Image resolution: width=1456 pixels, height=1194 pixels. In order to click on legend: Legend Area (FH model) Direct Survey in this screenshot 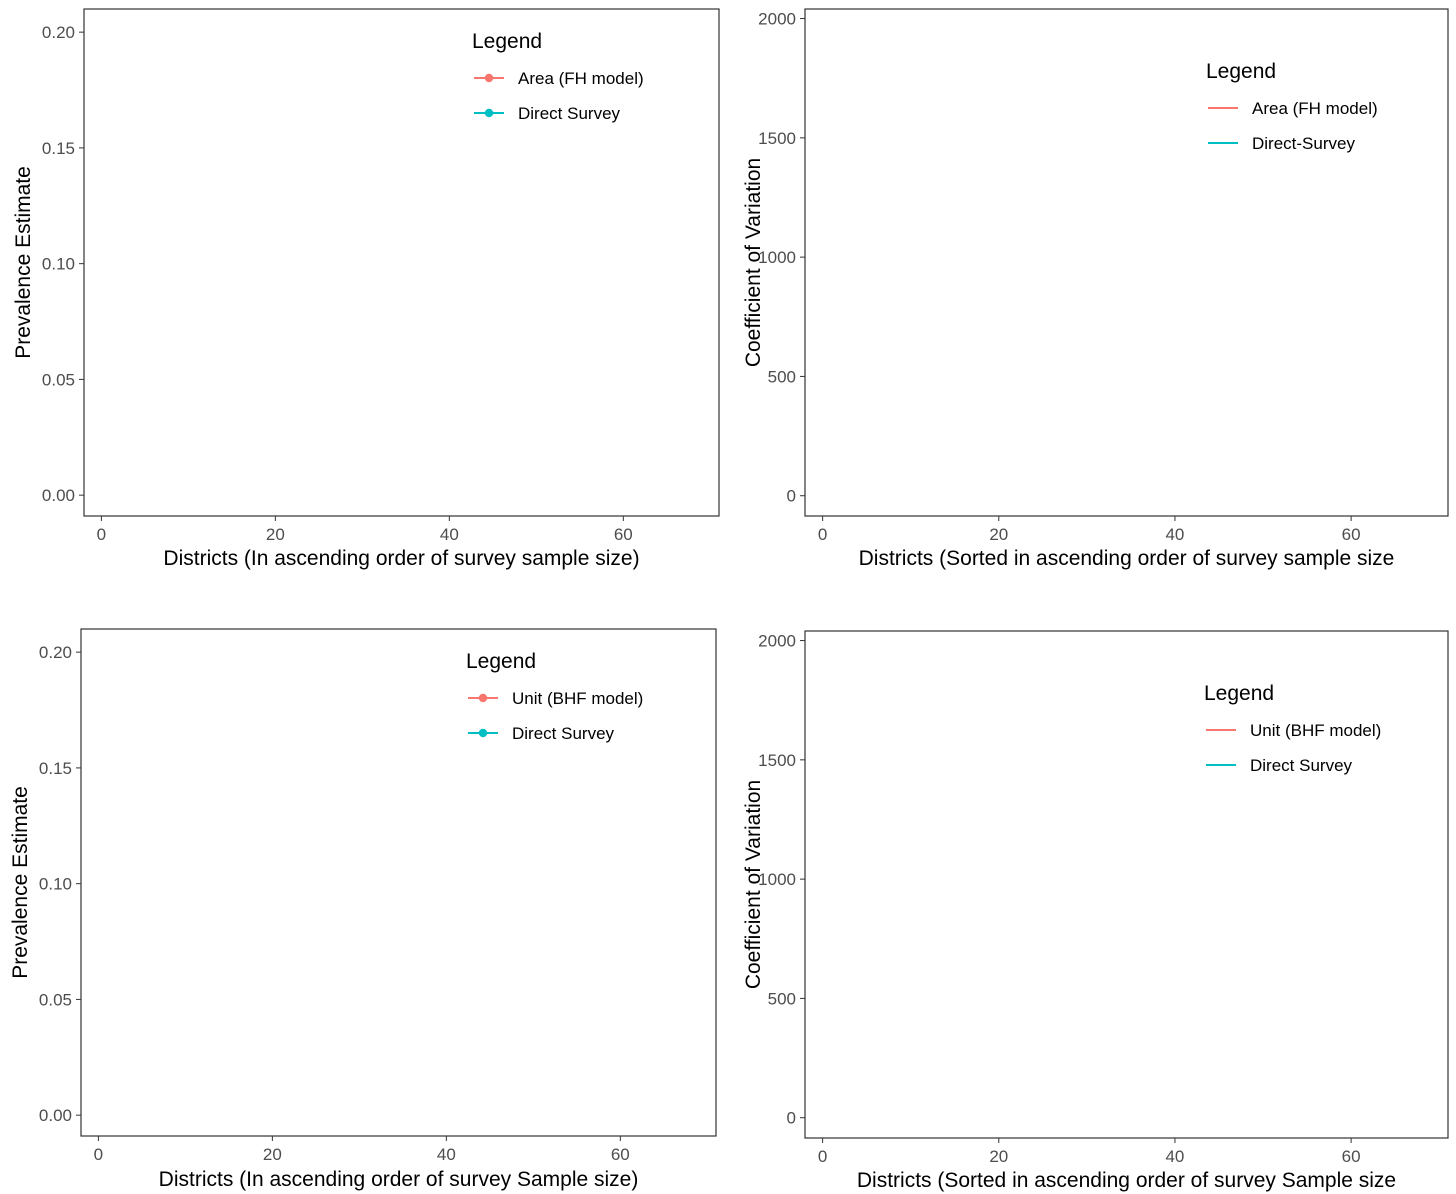, I will do `click(558, 81)`.